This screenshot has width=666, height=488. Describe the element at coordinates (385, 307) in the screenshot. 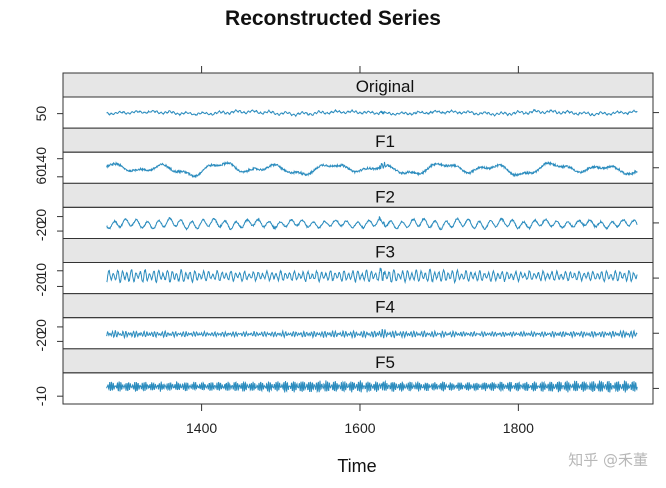

I see `strip-label-f4: F4` at that location.